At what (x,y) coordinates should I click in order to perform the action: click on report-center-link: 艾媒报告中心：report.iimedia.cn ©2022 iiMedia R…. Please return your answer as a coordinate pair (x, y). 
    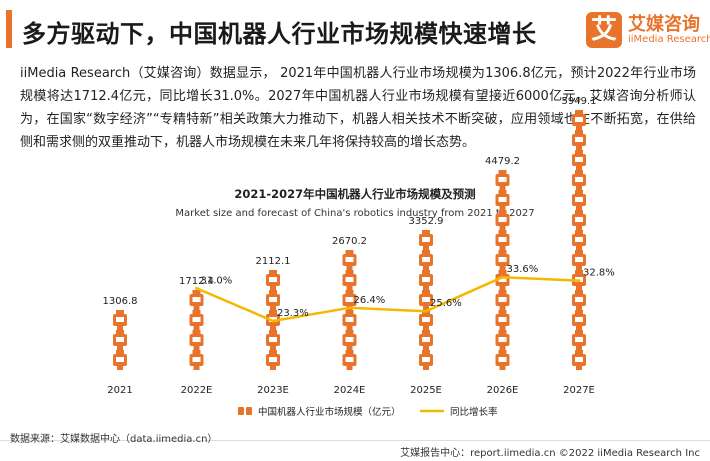
    Looking at the image, I should click on (550, 453).